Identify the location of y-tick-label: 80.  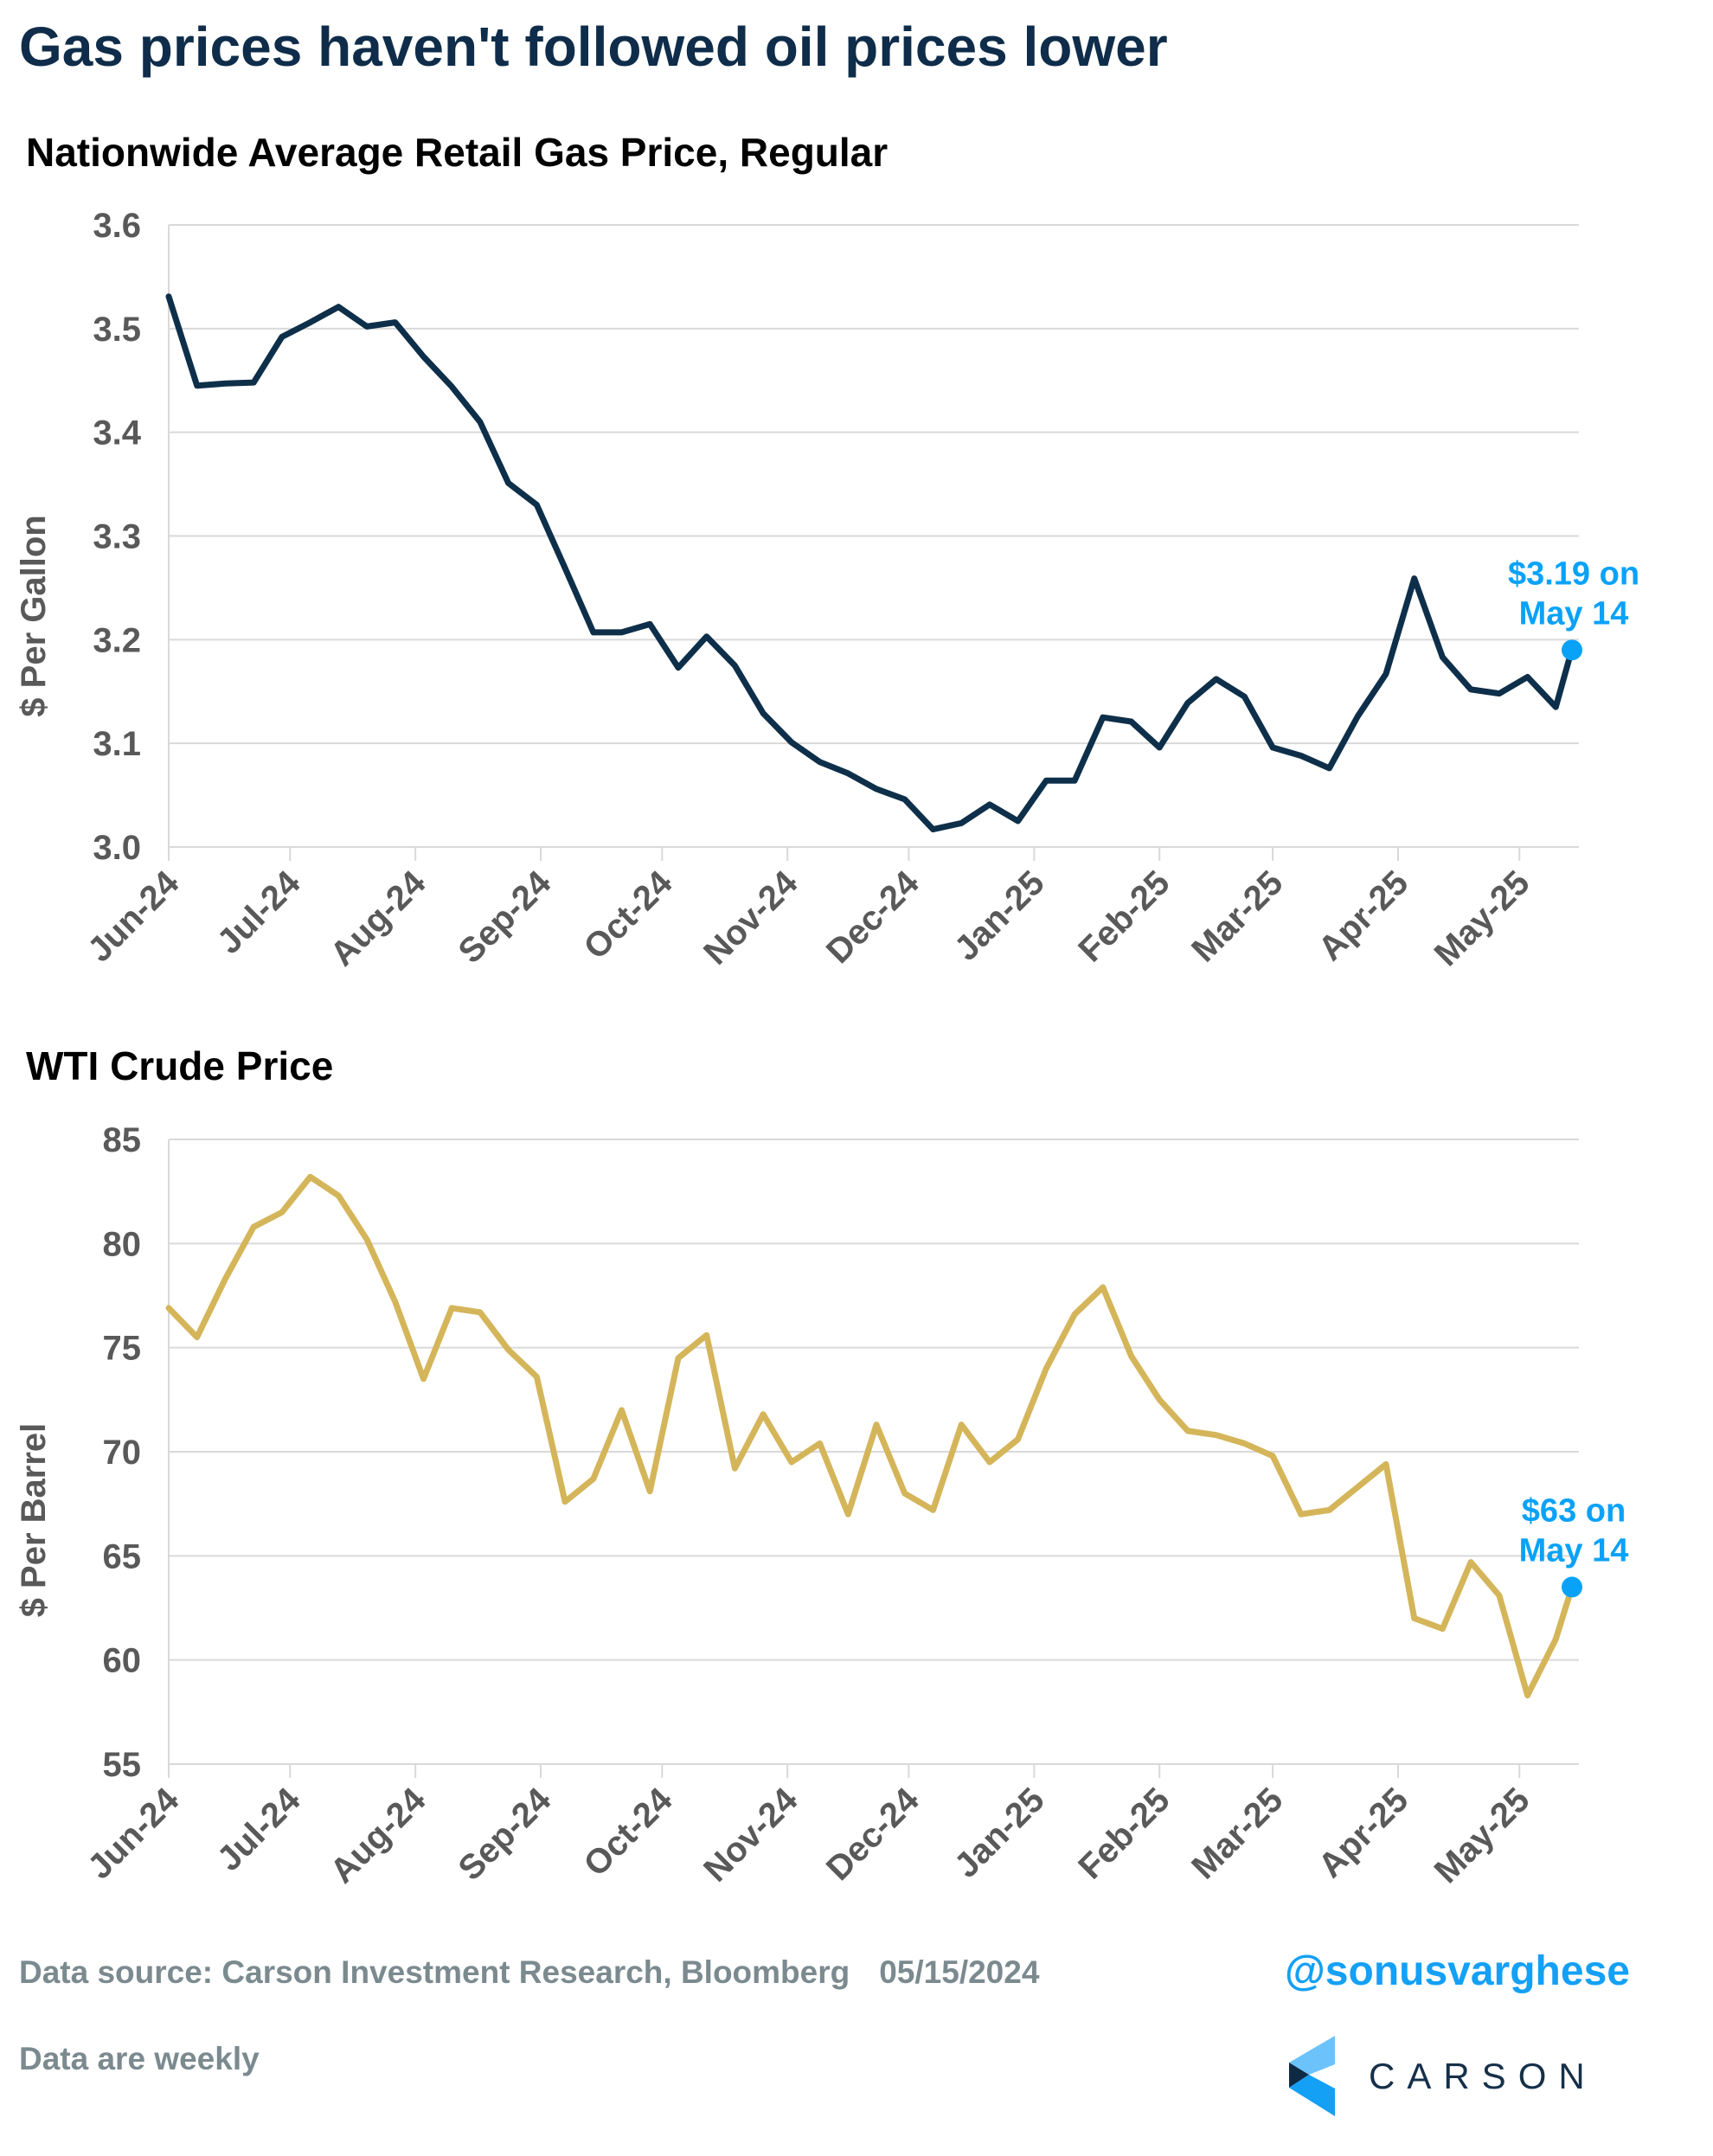
(122, 1244).